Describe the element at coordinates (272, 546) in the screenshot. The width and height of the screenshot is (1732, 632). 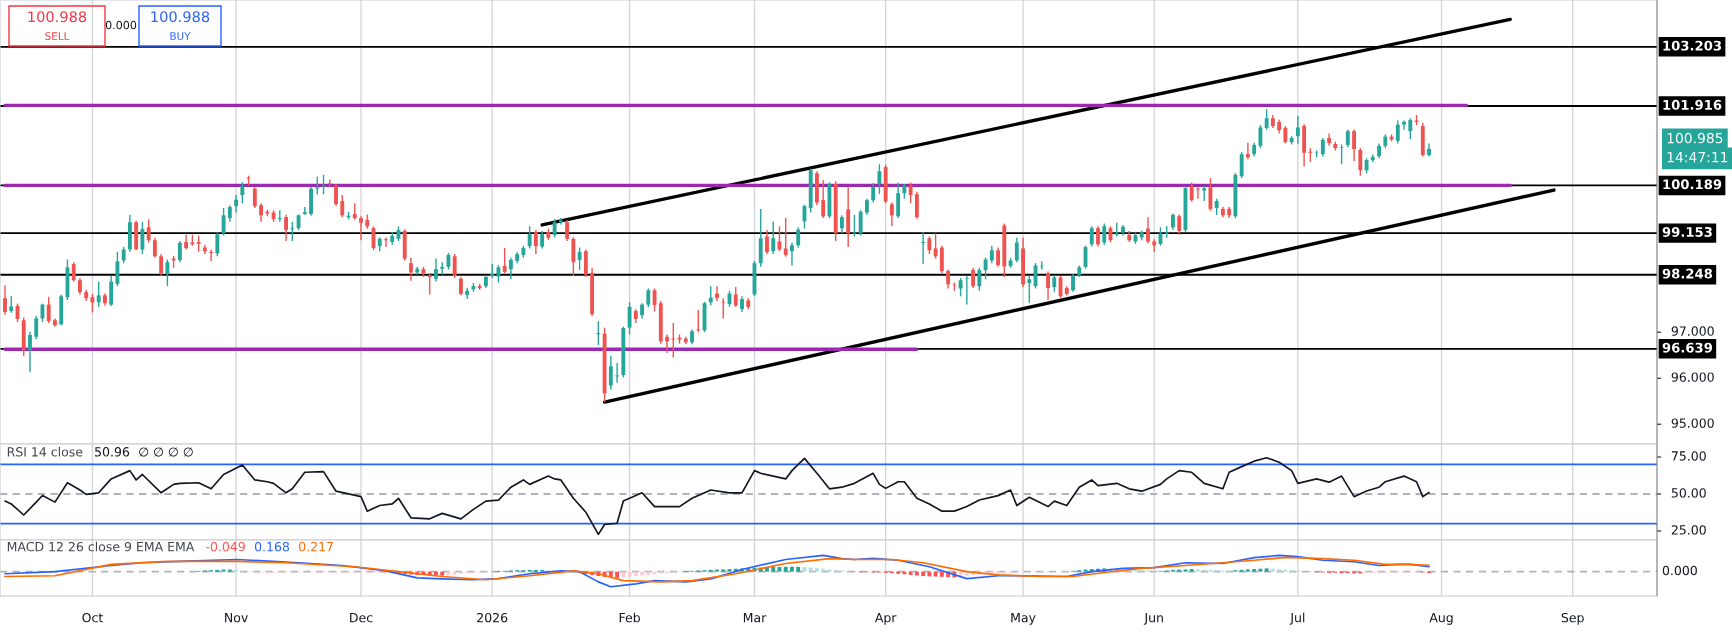
I see `text: 0.168` at that location.